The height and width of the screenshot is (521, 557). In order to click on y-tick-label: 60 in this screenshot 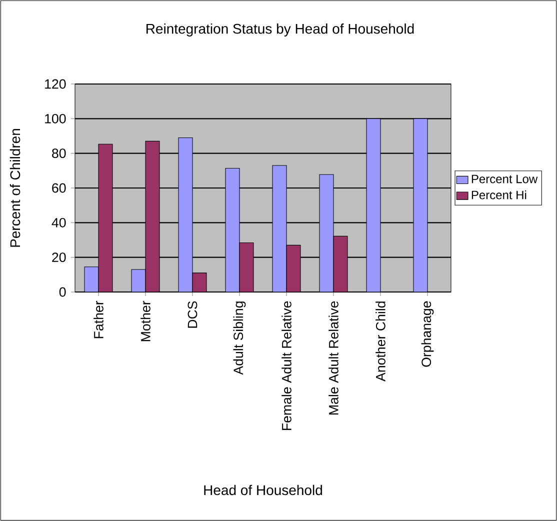, I will do `click(59, 188)`.